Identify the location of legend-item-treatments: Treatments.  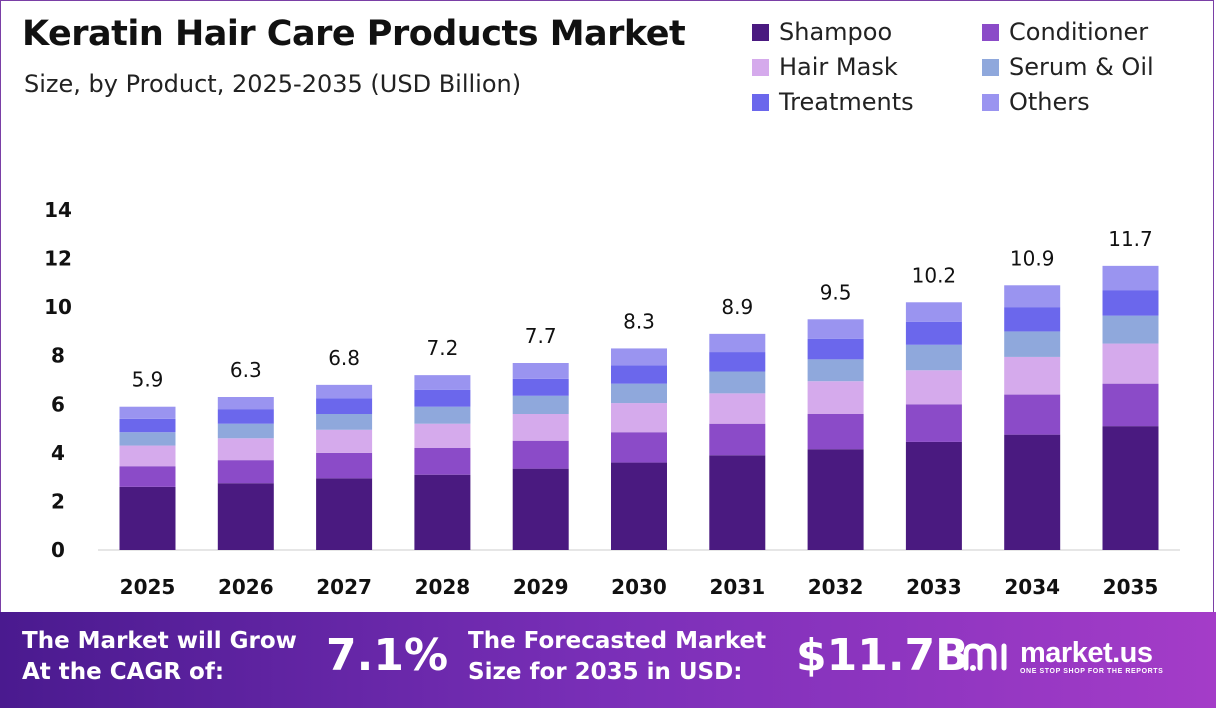
(833, 102).